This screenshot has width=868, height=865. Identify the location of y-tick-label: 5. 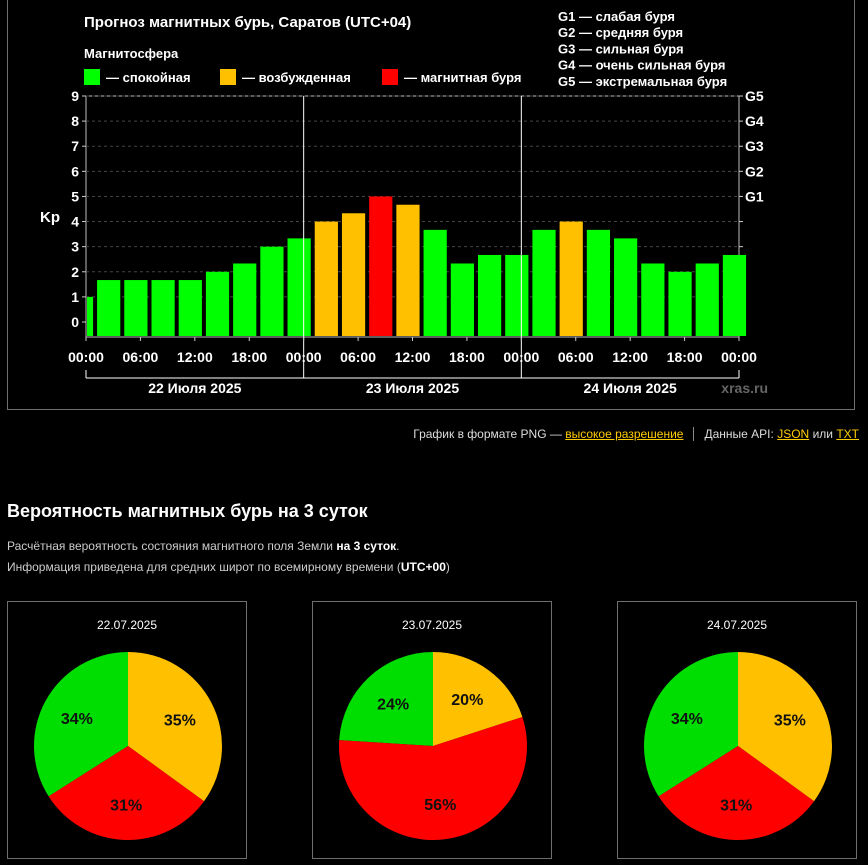
(75, 196).